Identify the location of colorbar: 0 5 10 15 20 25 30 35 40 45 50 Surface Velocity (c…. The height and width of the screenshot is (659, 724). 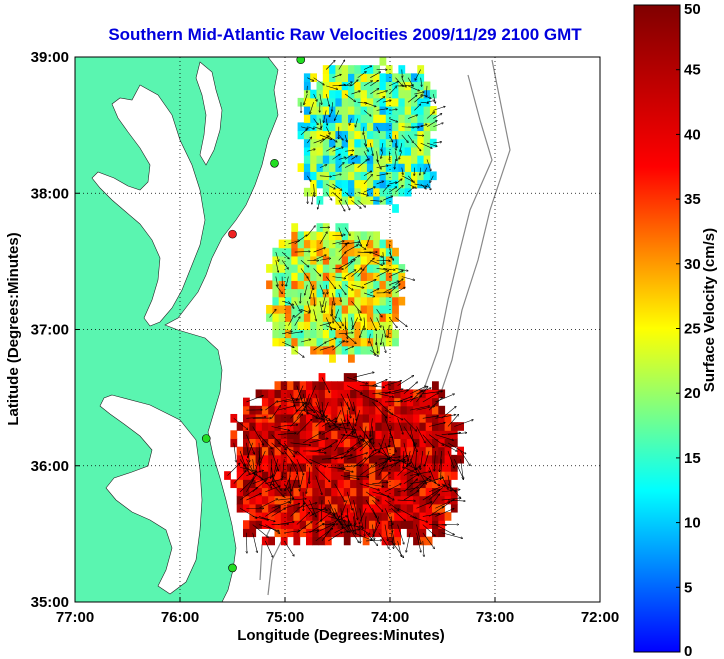
(675, 330).